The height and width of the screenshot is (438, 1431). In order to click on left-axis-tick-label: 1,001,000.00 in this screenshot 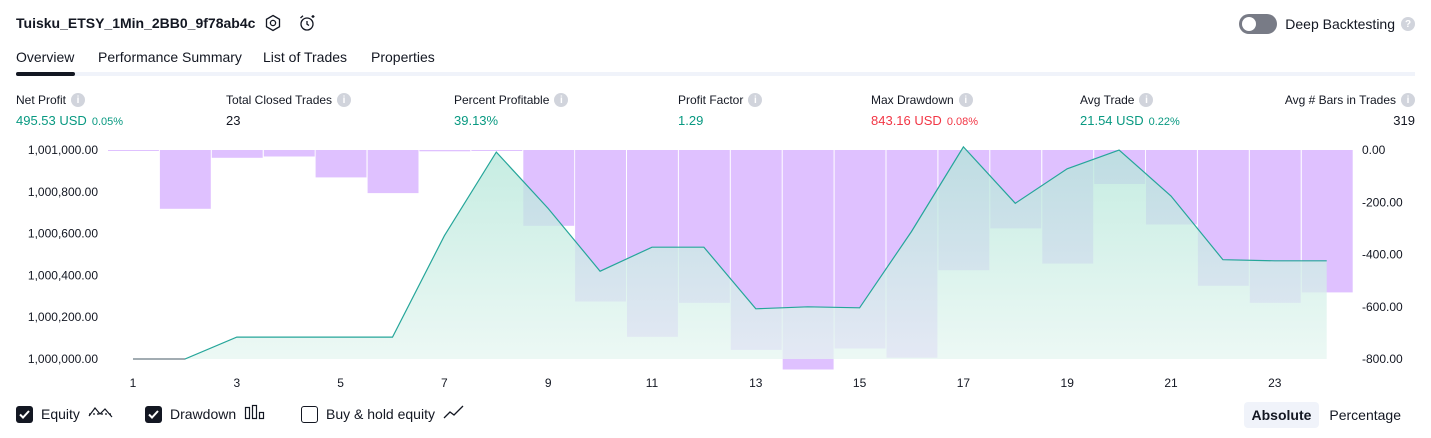, I will do `click(63, 150)`.